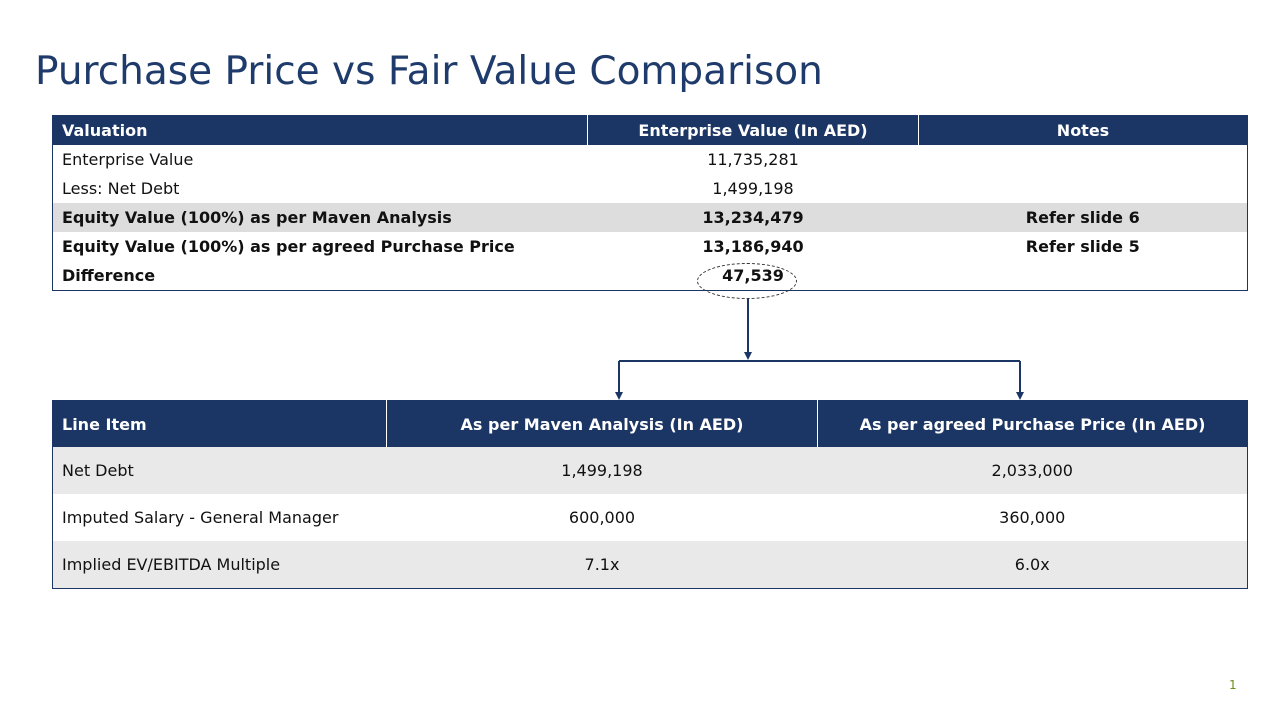  Describe the element at coordinates (1083, 217) in the screenshot. I see `row-note: Refer slide 6` at that location.